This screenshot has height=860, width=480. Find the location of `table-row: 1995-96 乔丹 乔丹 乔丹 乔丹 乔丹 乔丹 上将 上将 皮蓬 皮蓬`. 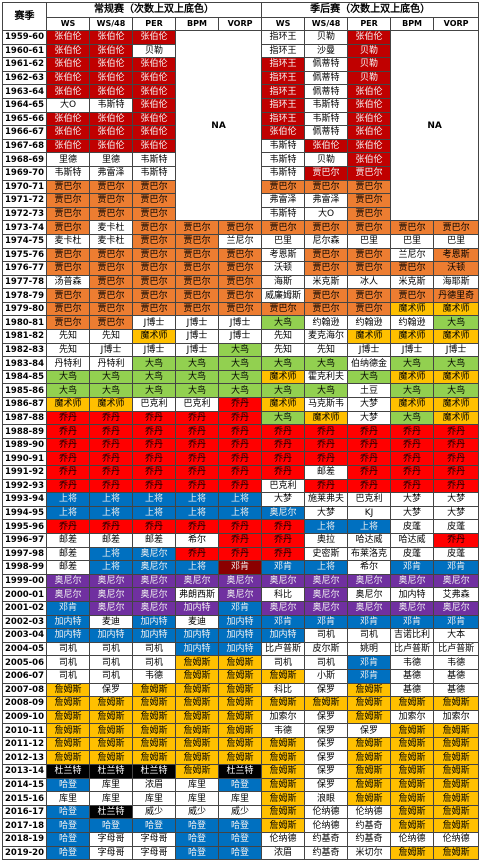

table-row: 1995-96 乔丹 乔丹 乔丹 乔丹 乔丹 乔丹 上将 上将 皮蓬 皮蓬 is located at coordinates (241, 526).